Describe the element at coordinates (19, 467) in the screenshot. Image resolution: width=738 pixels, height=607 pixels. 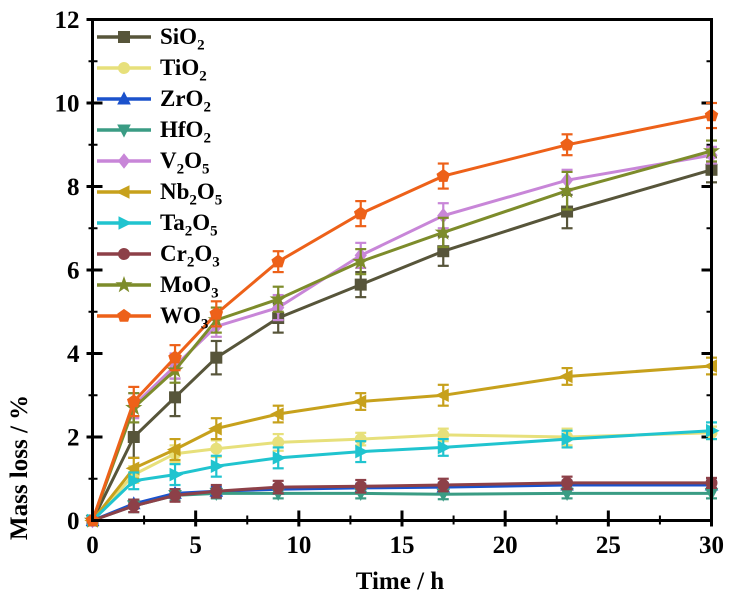
I see `y-axis-label: Mass loss / %` at that location.